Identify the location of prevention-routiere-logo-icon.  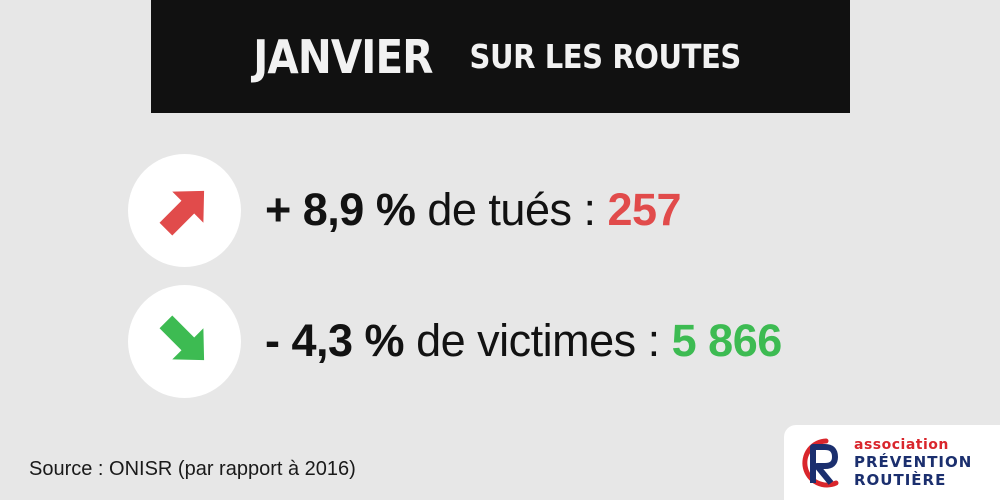
(820, 462).